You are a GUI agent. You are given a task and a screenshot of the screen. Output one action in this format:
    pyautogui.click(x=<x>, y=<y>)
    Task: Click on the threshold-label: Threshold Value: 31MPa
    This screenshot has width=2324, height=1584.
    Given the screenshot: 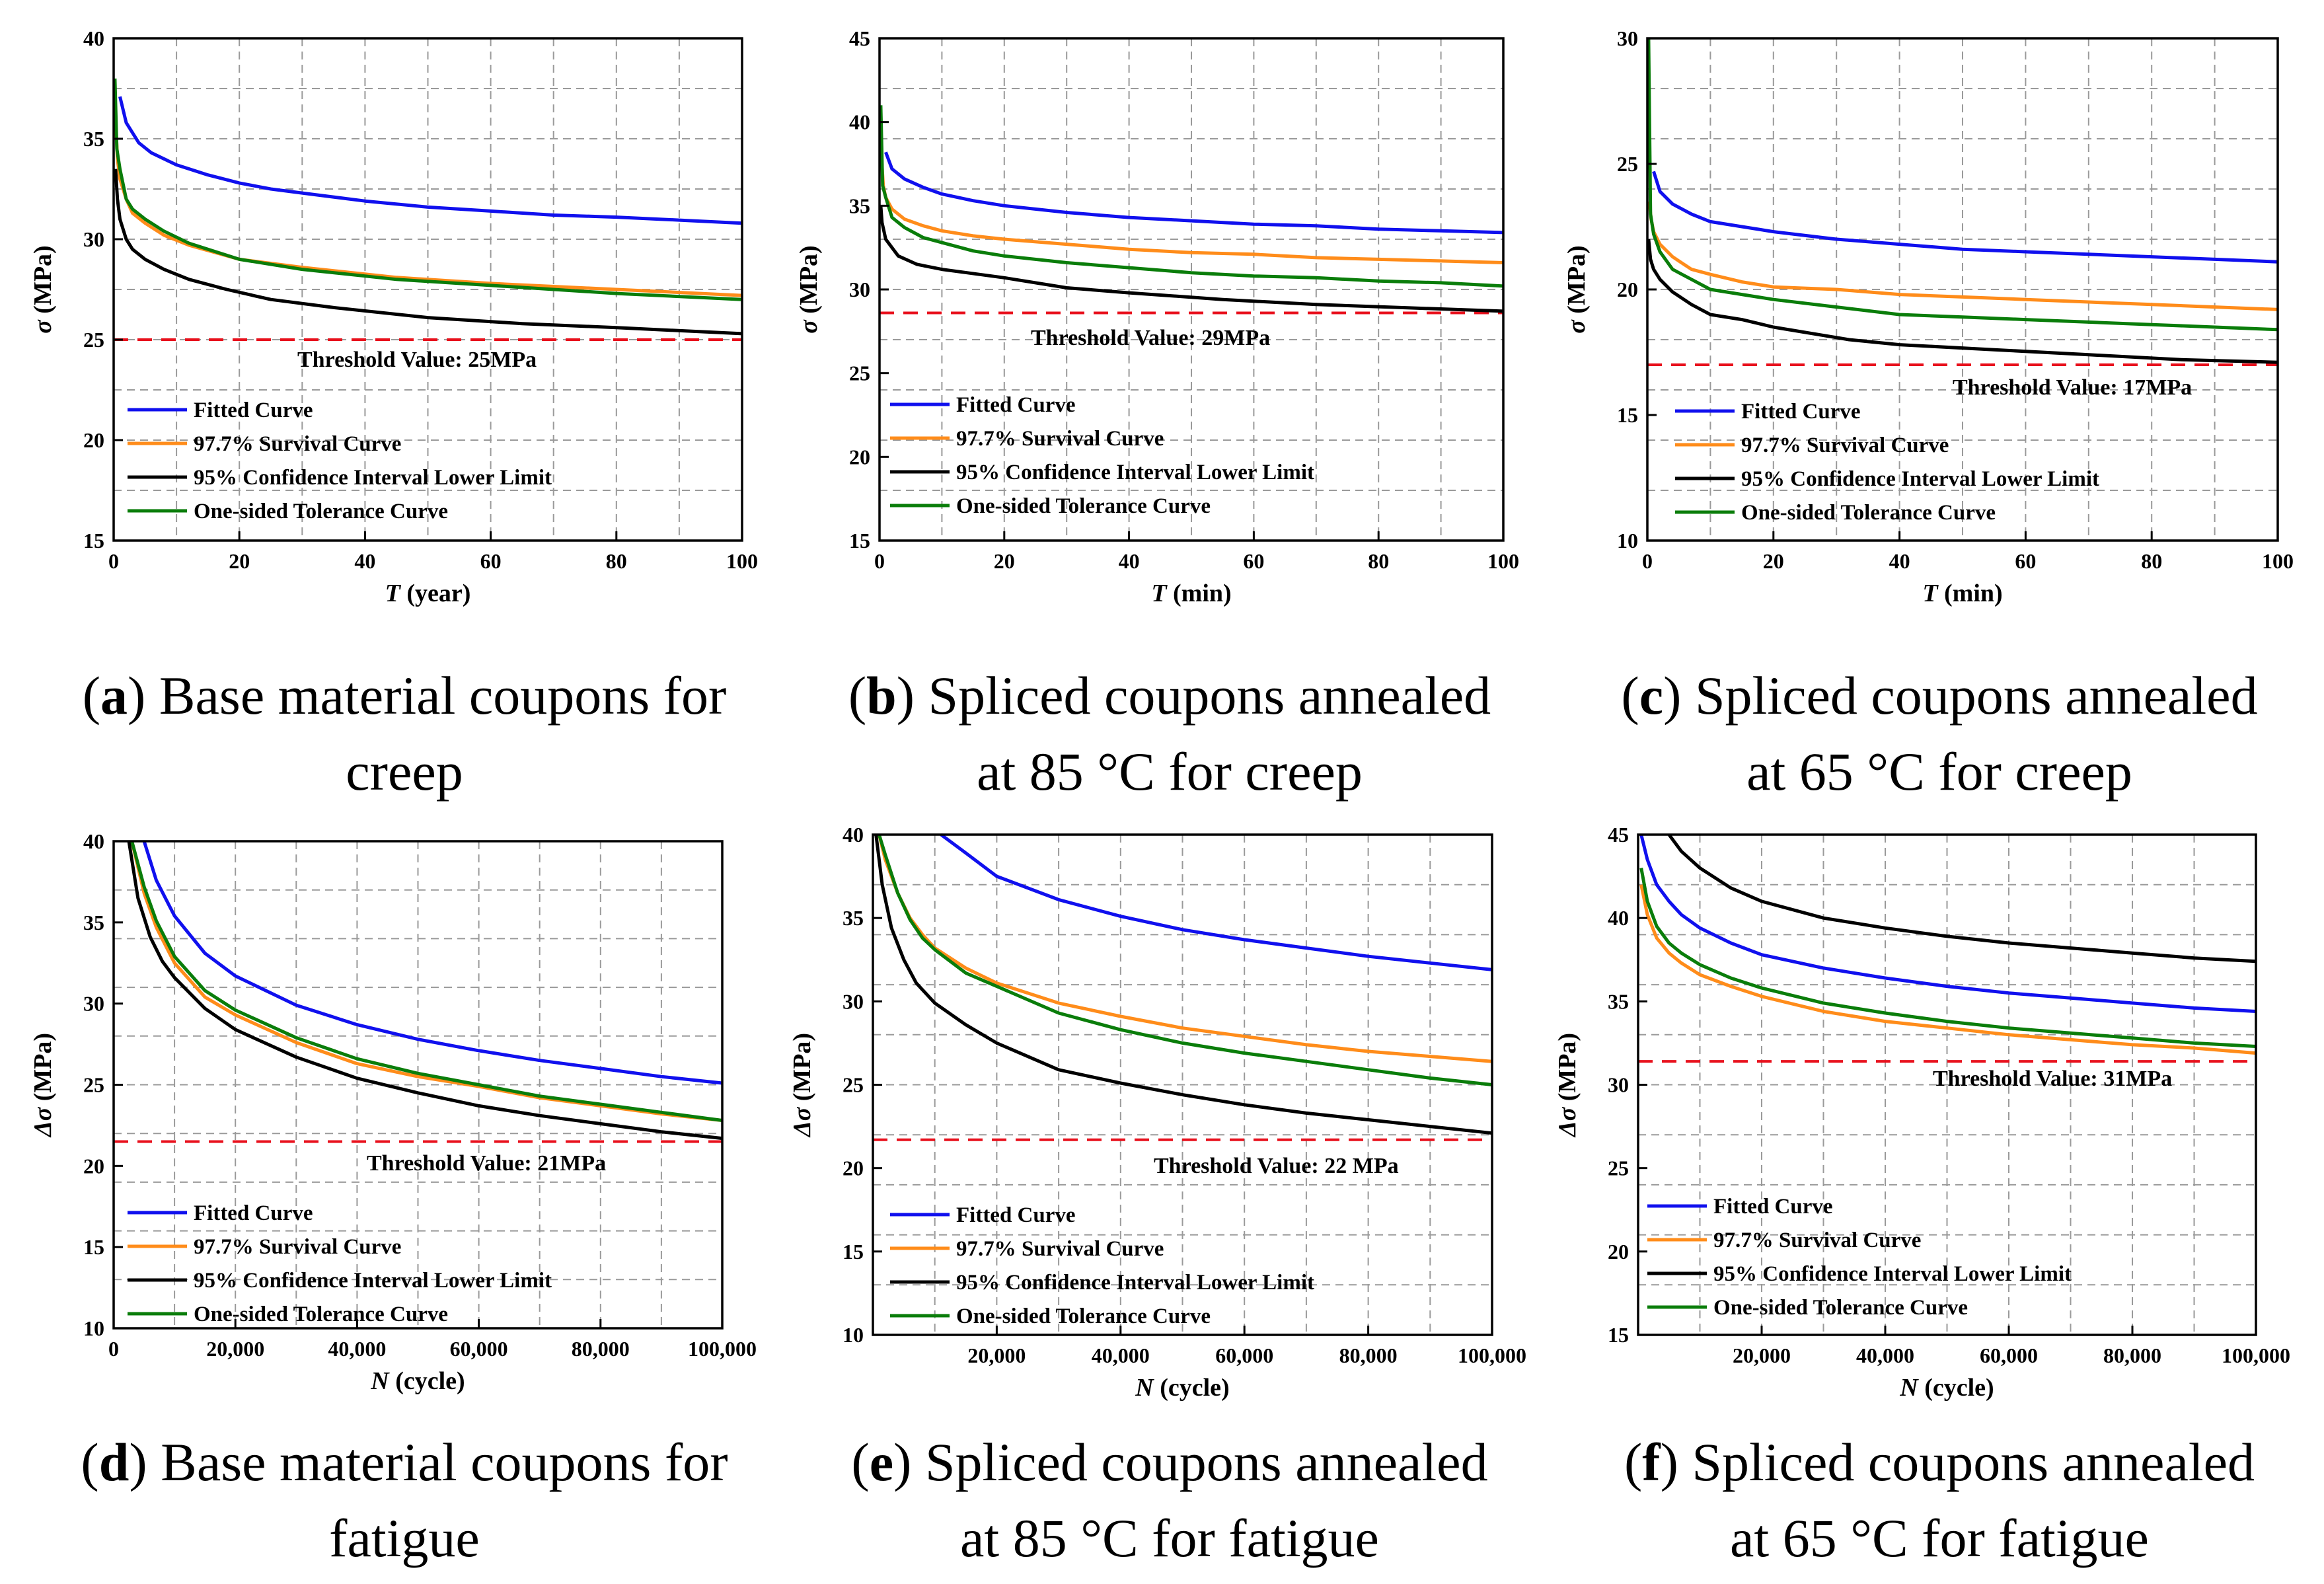 What is the action you would take?
    pyautogui.click(x=2052, y=1079)
    